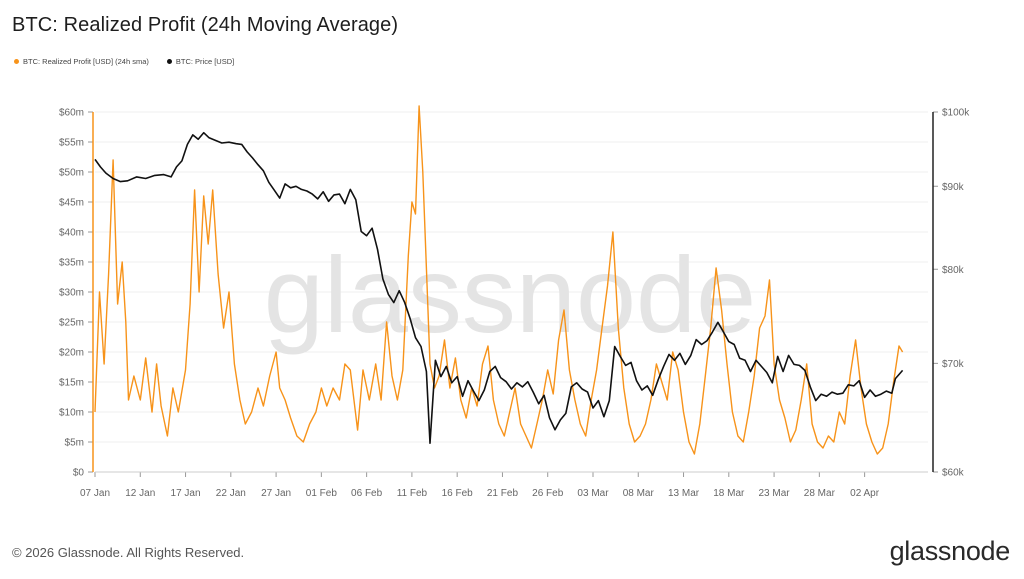 The width and height of the screenshot is (1024, 579). I want to click on left-tick-label: $50m, so click(71, 173).